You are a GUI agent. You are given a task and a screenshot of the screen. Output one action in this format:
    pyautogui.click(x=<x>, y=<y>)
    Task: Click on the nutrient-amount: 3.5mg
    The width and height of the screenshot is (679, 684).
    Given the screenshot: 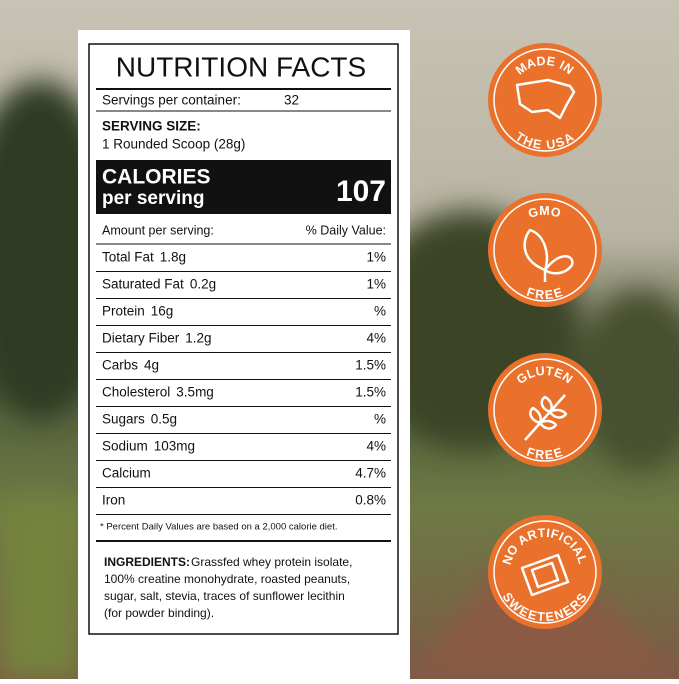 What is the action you would take?
    pyautogui.click(x=195, y=392)
    